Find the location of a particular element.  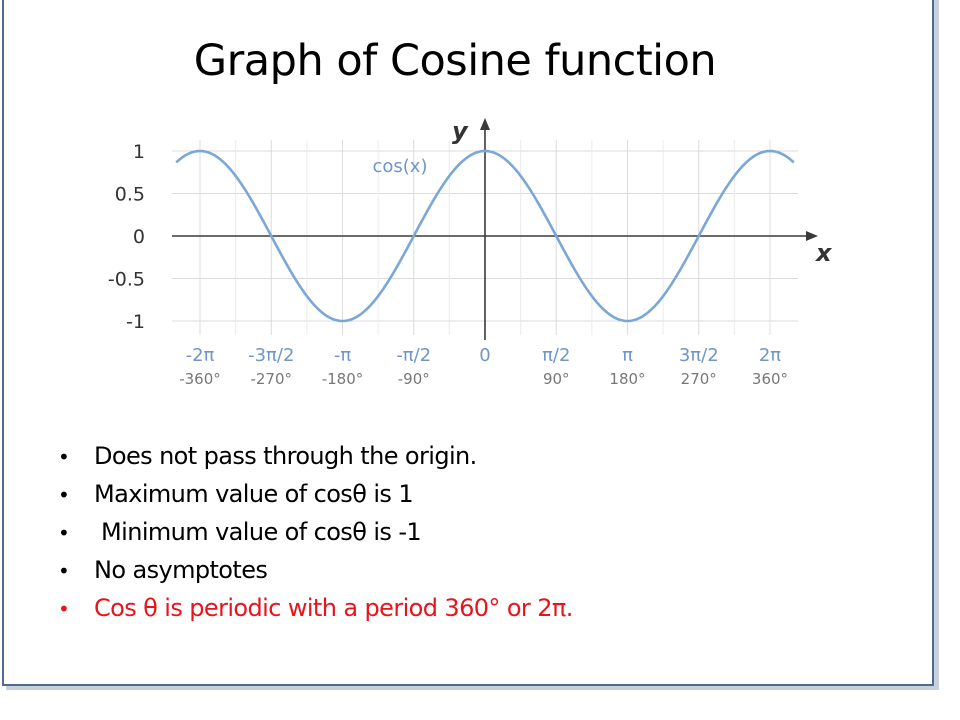

x-tick-label-radians: π is located at coordinates (627, 355).